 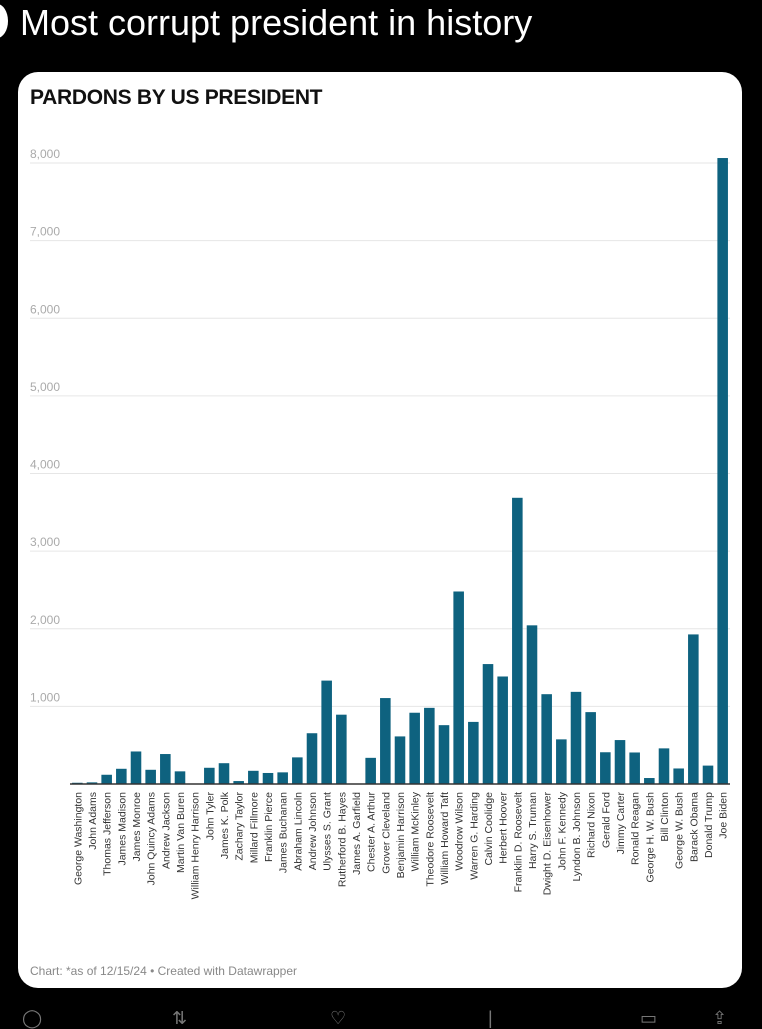 I want to click on x-tick-label: James Buchanan, so click(x=284, y=832).